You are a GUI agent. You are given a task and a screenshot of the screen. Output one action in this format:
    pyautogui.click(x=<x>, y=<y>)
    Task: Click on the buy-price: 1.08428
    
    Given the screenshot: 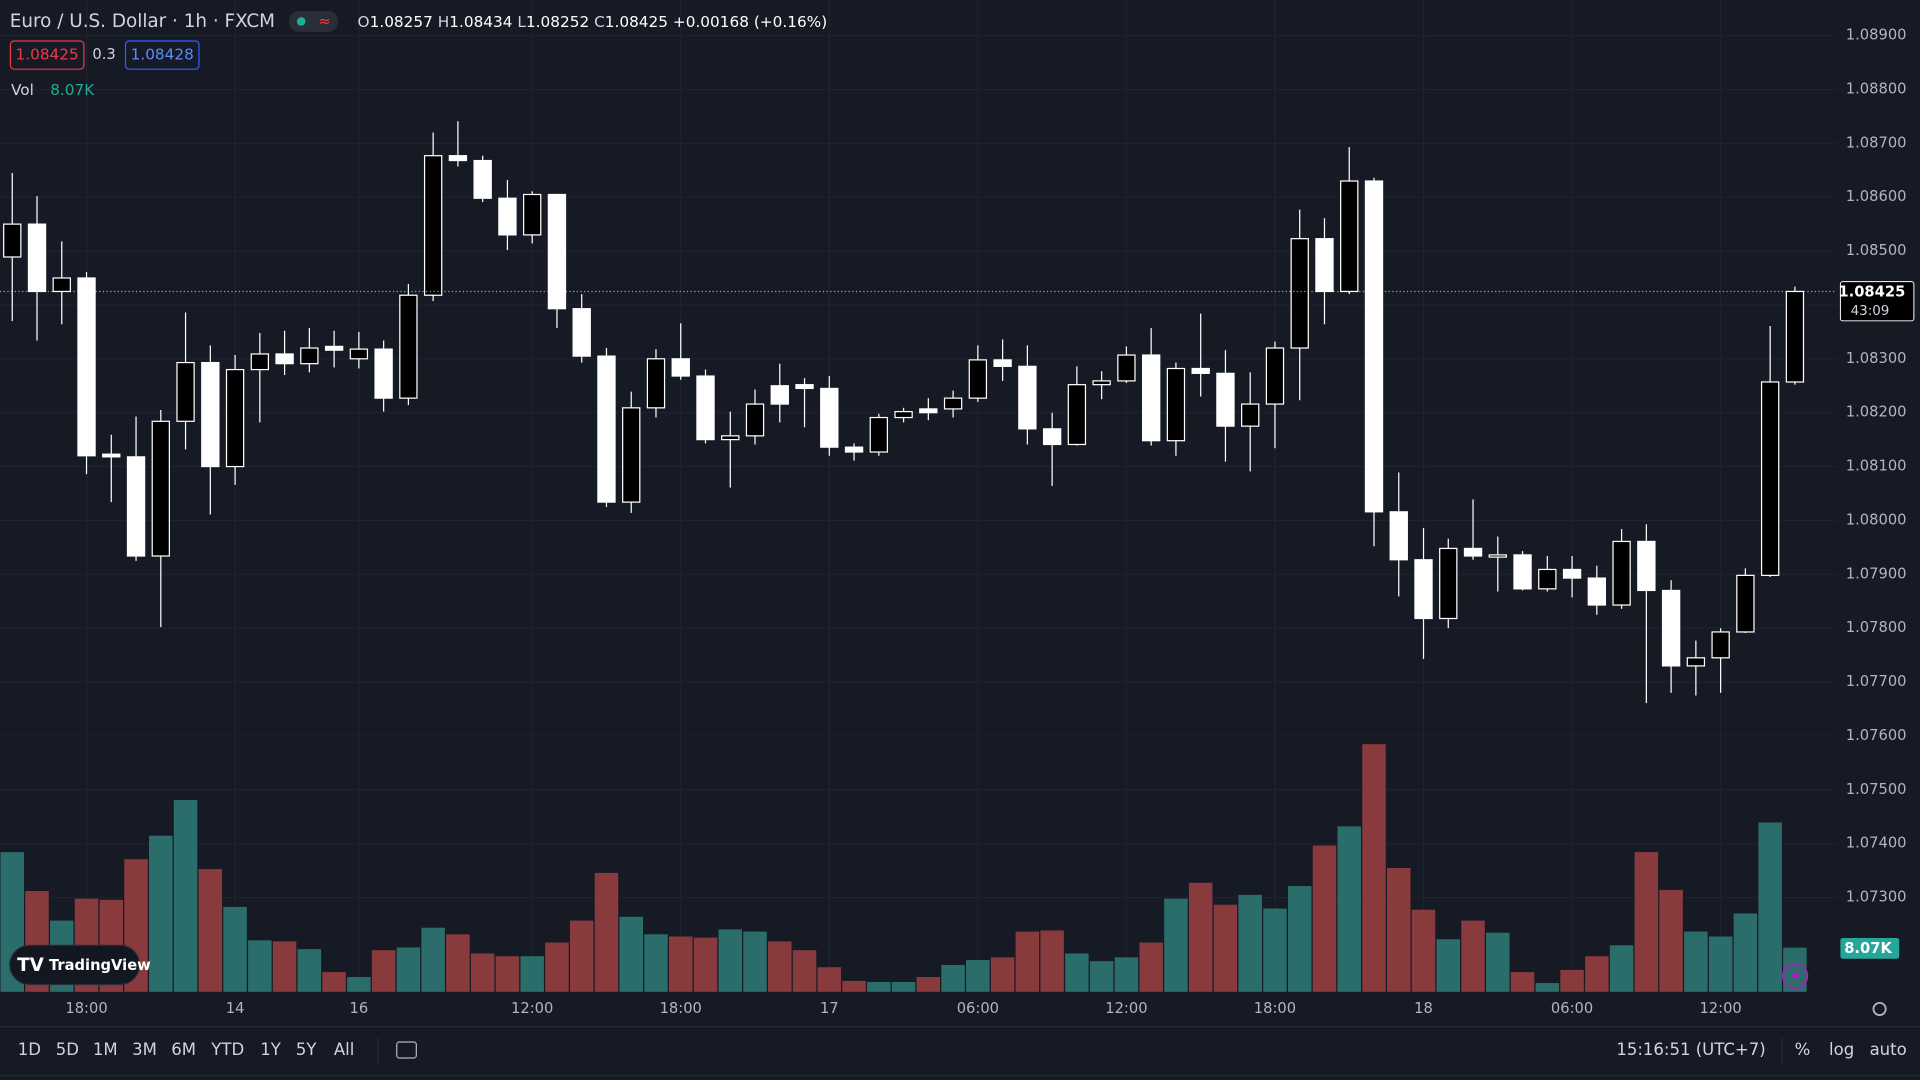 What is the action you would take?
    pyautogui.click(x=162, y=55)
    